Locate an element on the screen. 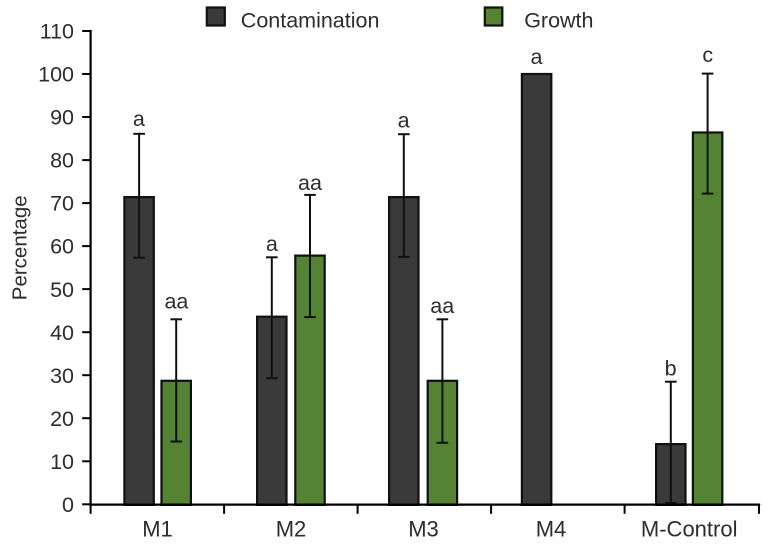 The height and width of the screenshot is (551, 769). svg-text: M3 is located at coordinates (423, 528).